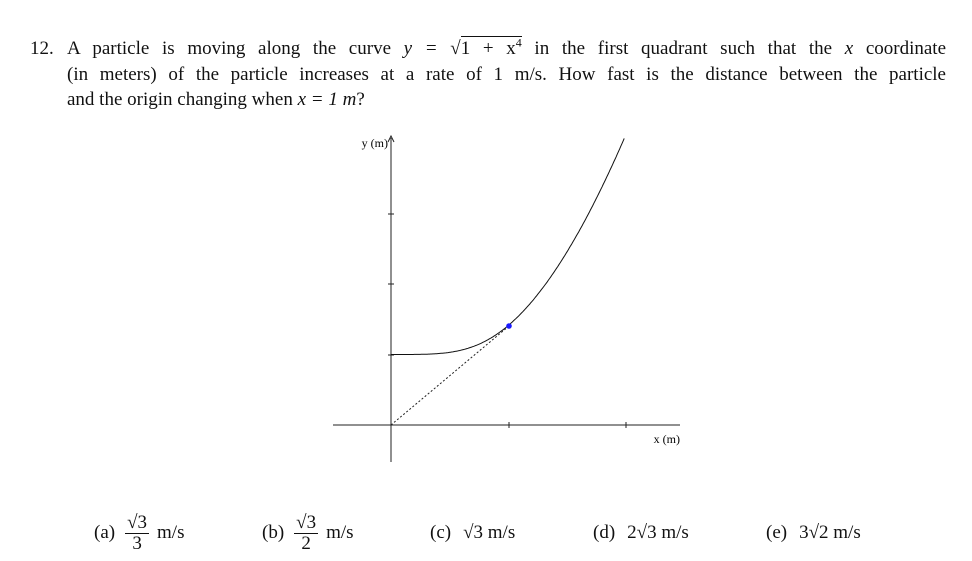 This screenshot has width=972, height=561. I want to click on math: x = 1 m, so click(327, 99).